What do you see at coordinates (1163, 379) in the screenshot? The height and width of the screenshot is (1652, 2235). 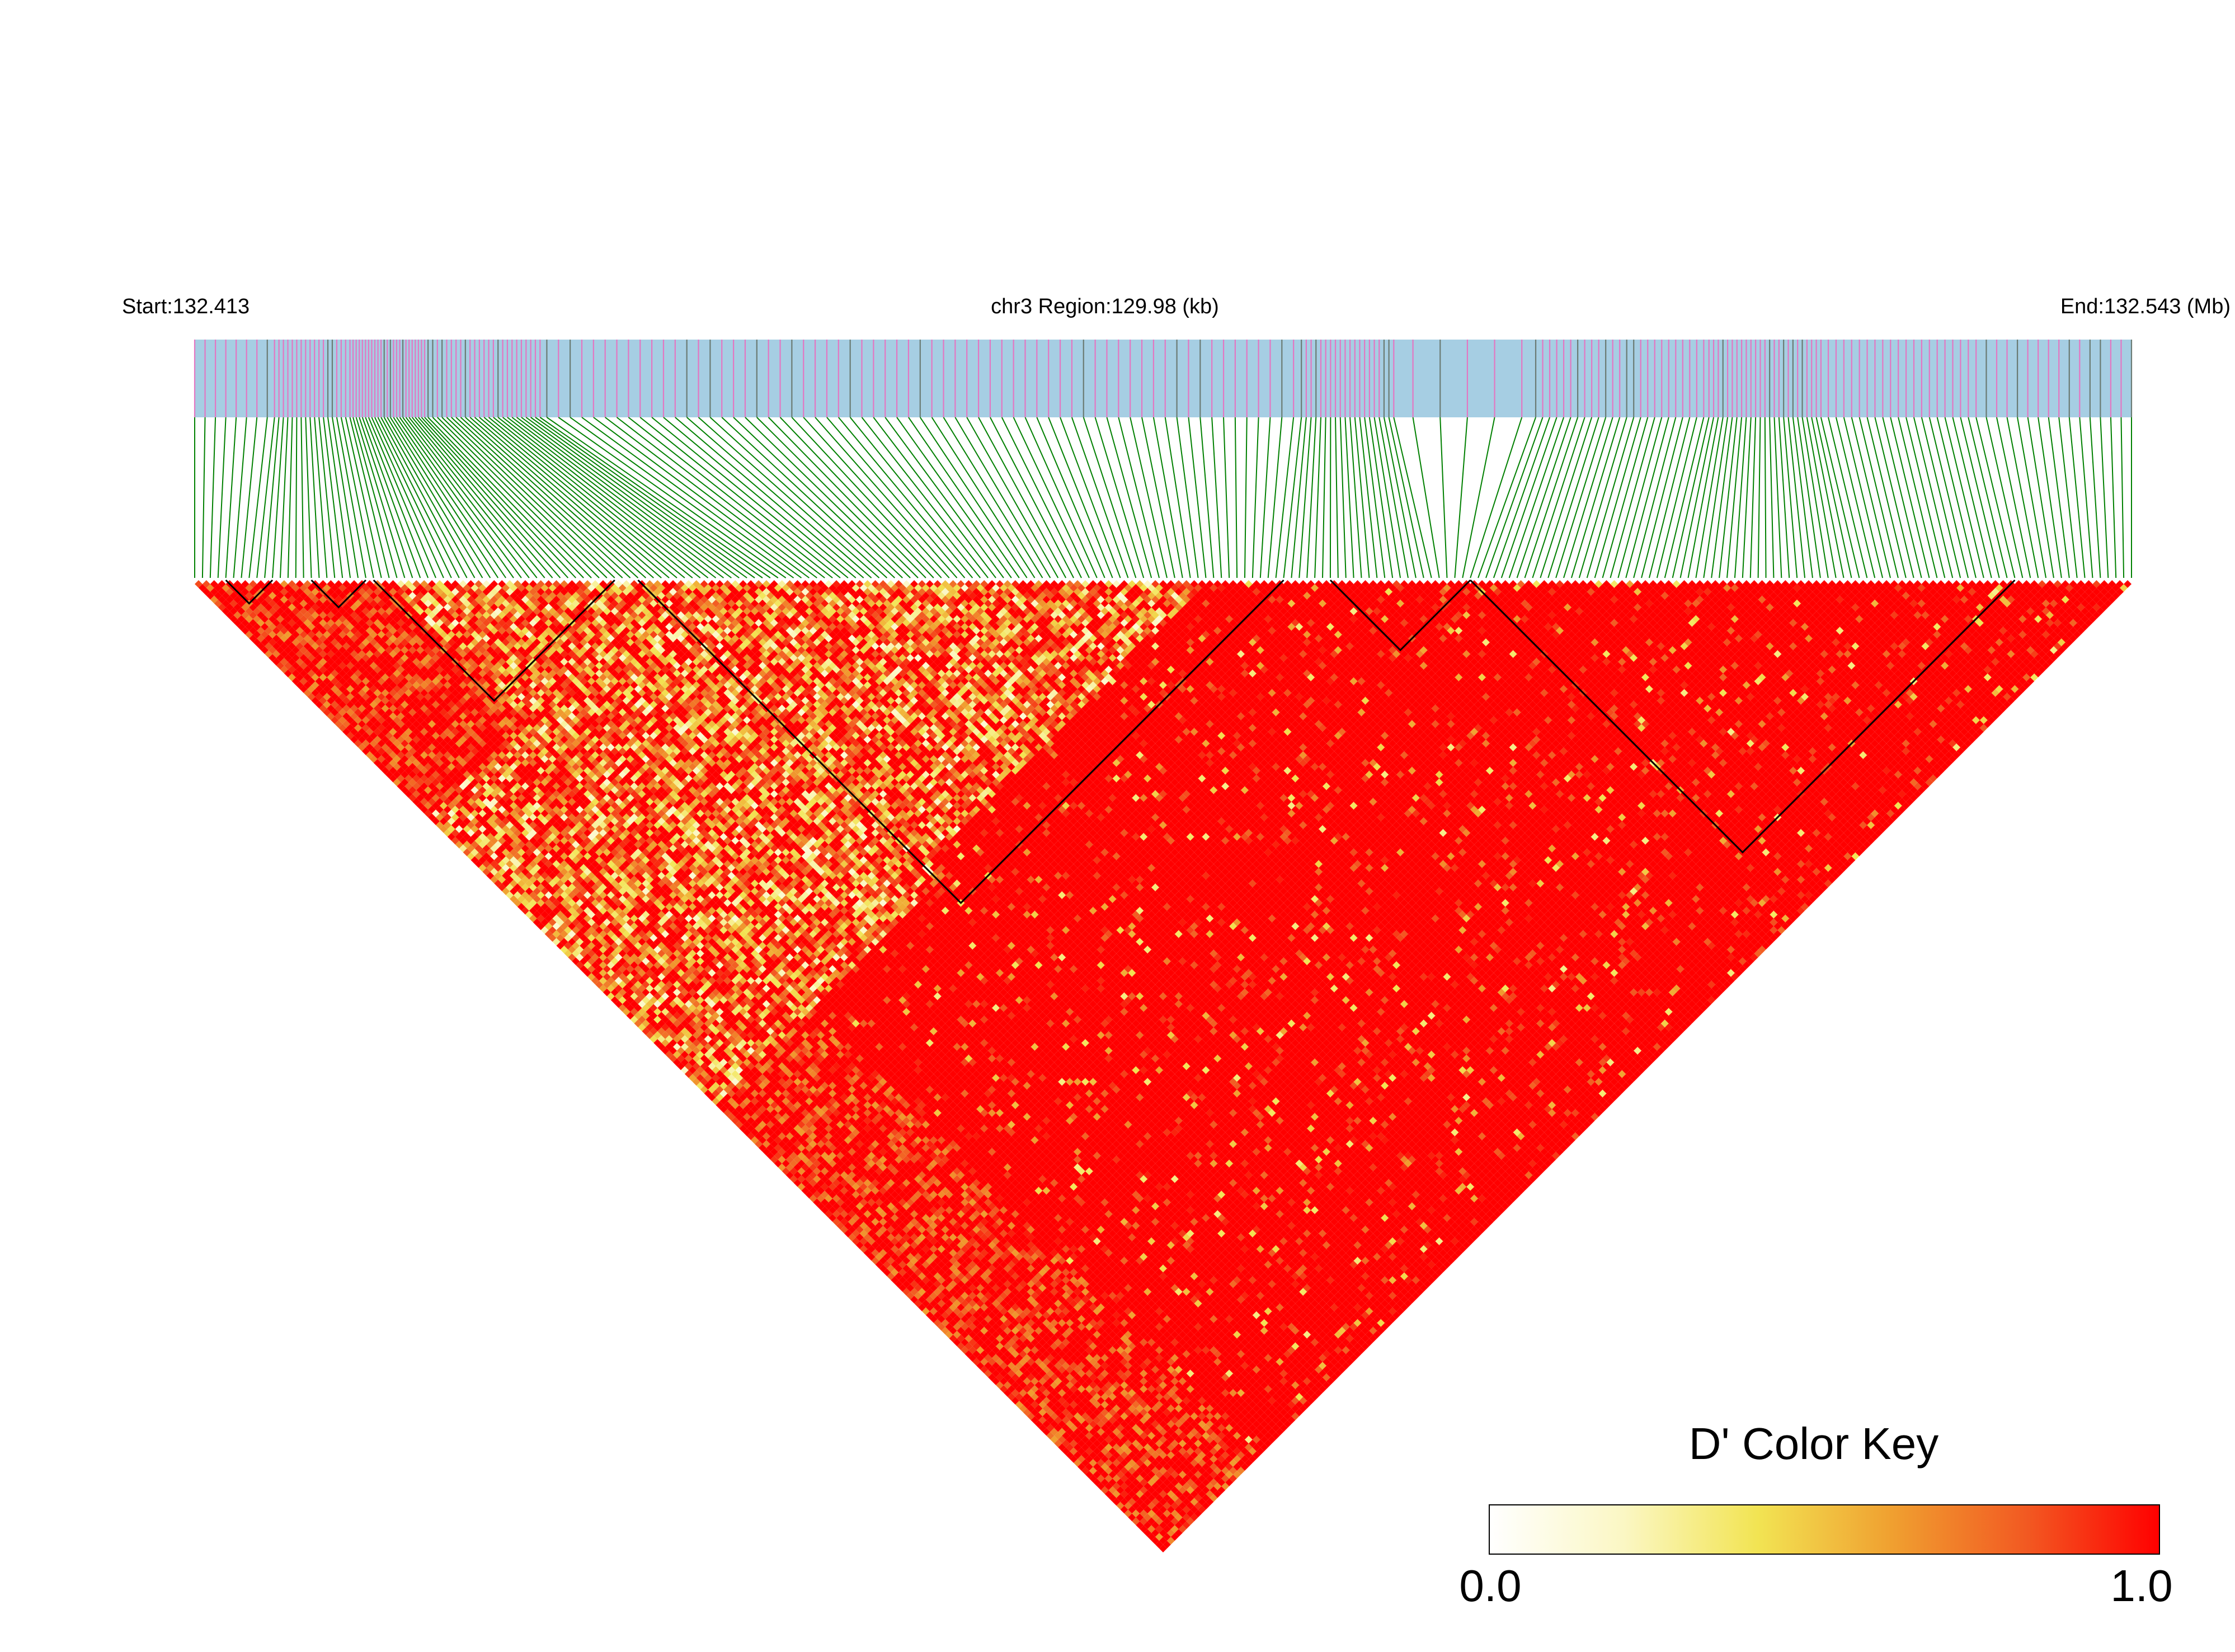 I see `snp-position-track` at bounding box center [1163, 379].